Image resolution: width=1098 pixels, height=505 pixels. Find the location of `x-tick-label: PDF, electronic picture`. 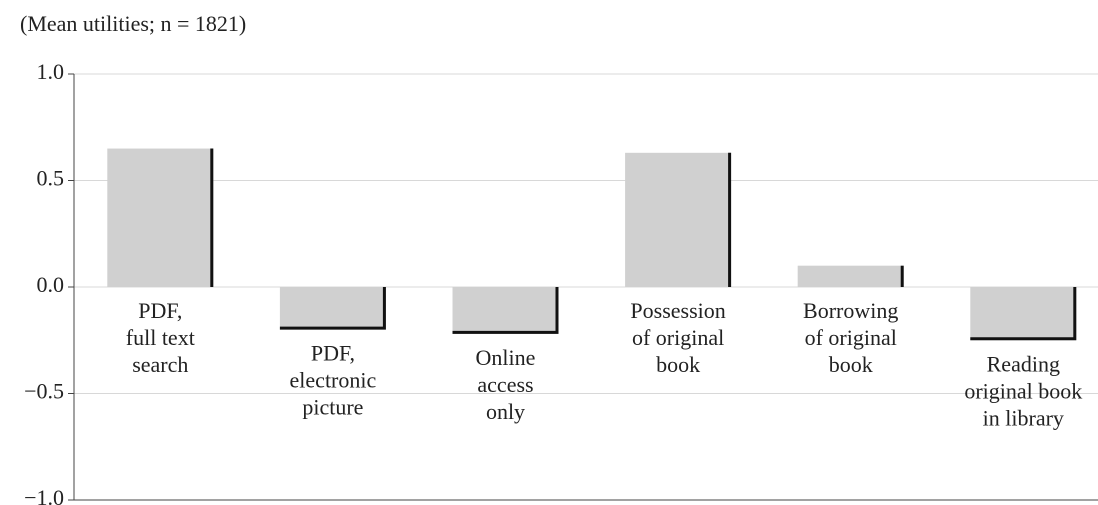

x-tick-label: PDF, electronic picture is located at coordinates (333, 380).